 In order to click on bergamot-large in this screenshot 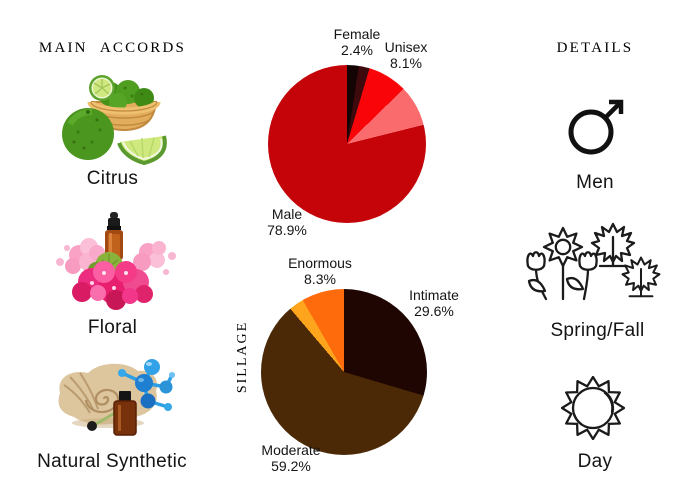, I will do `click(88, 134)`.